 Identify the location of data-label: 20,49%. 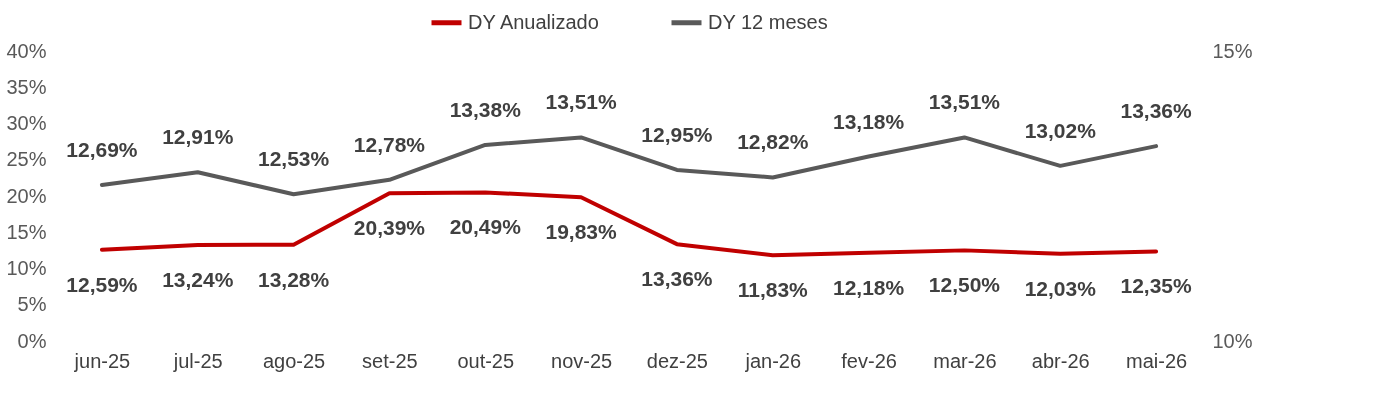
(485, 227).